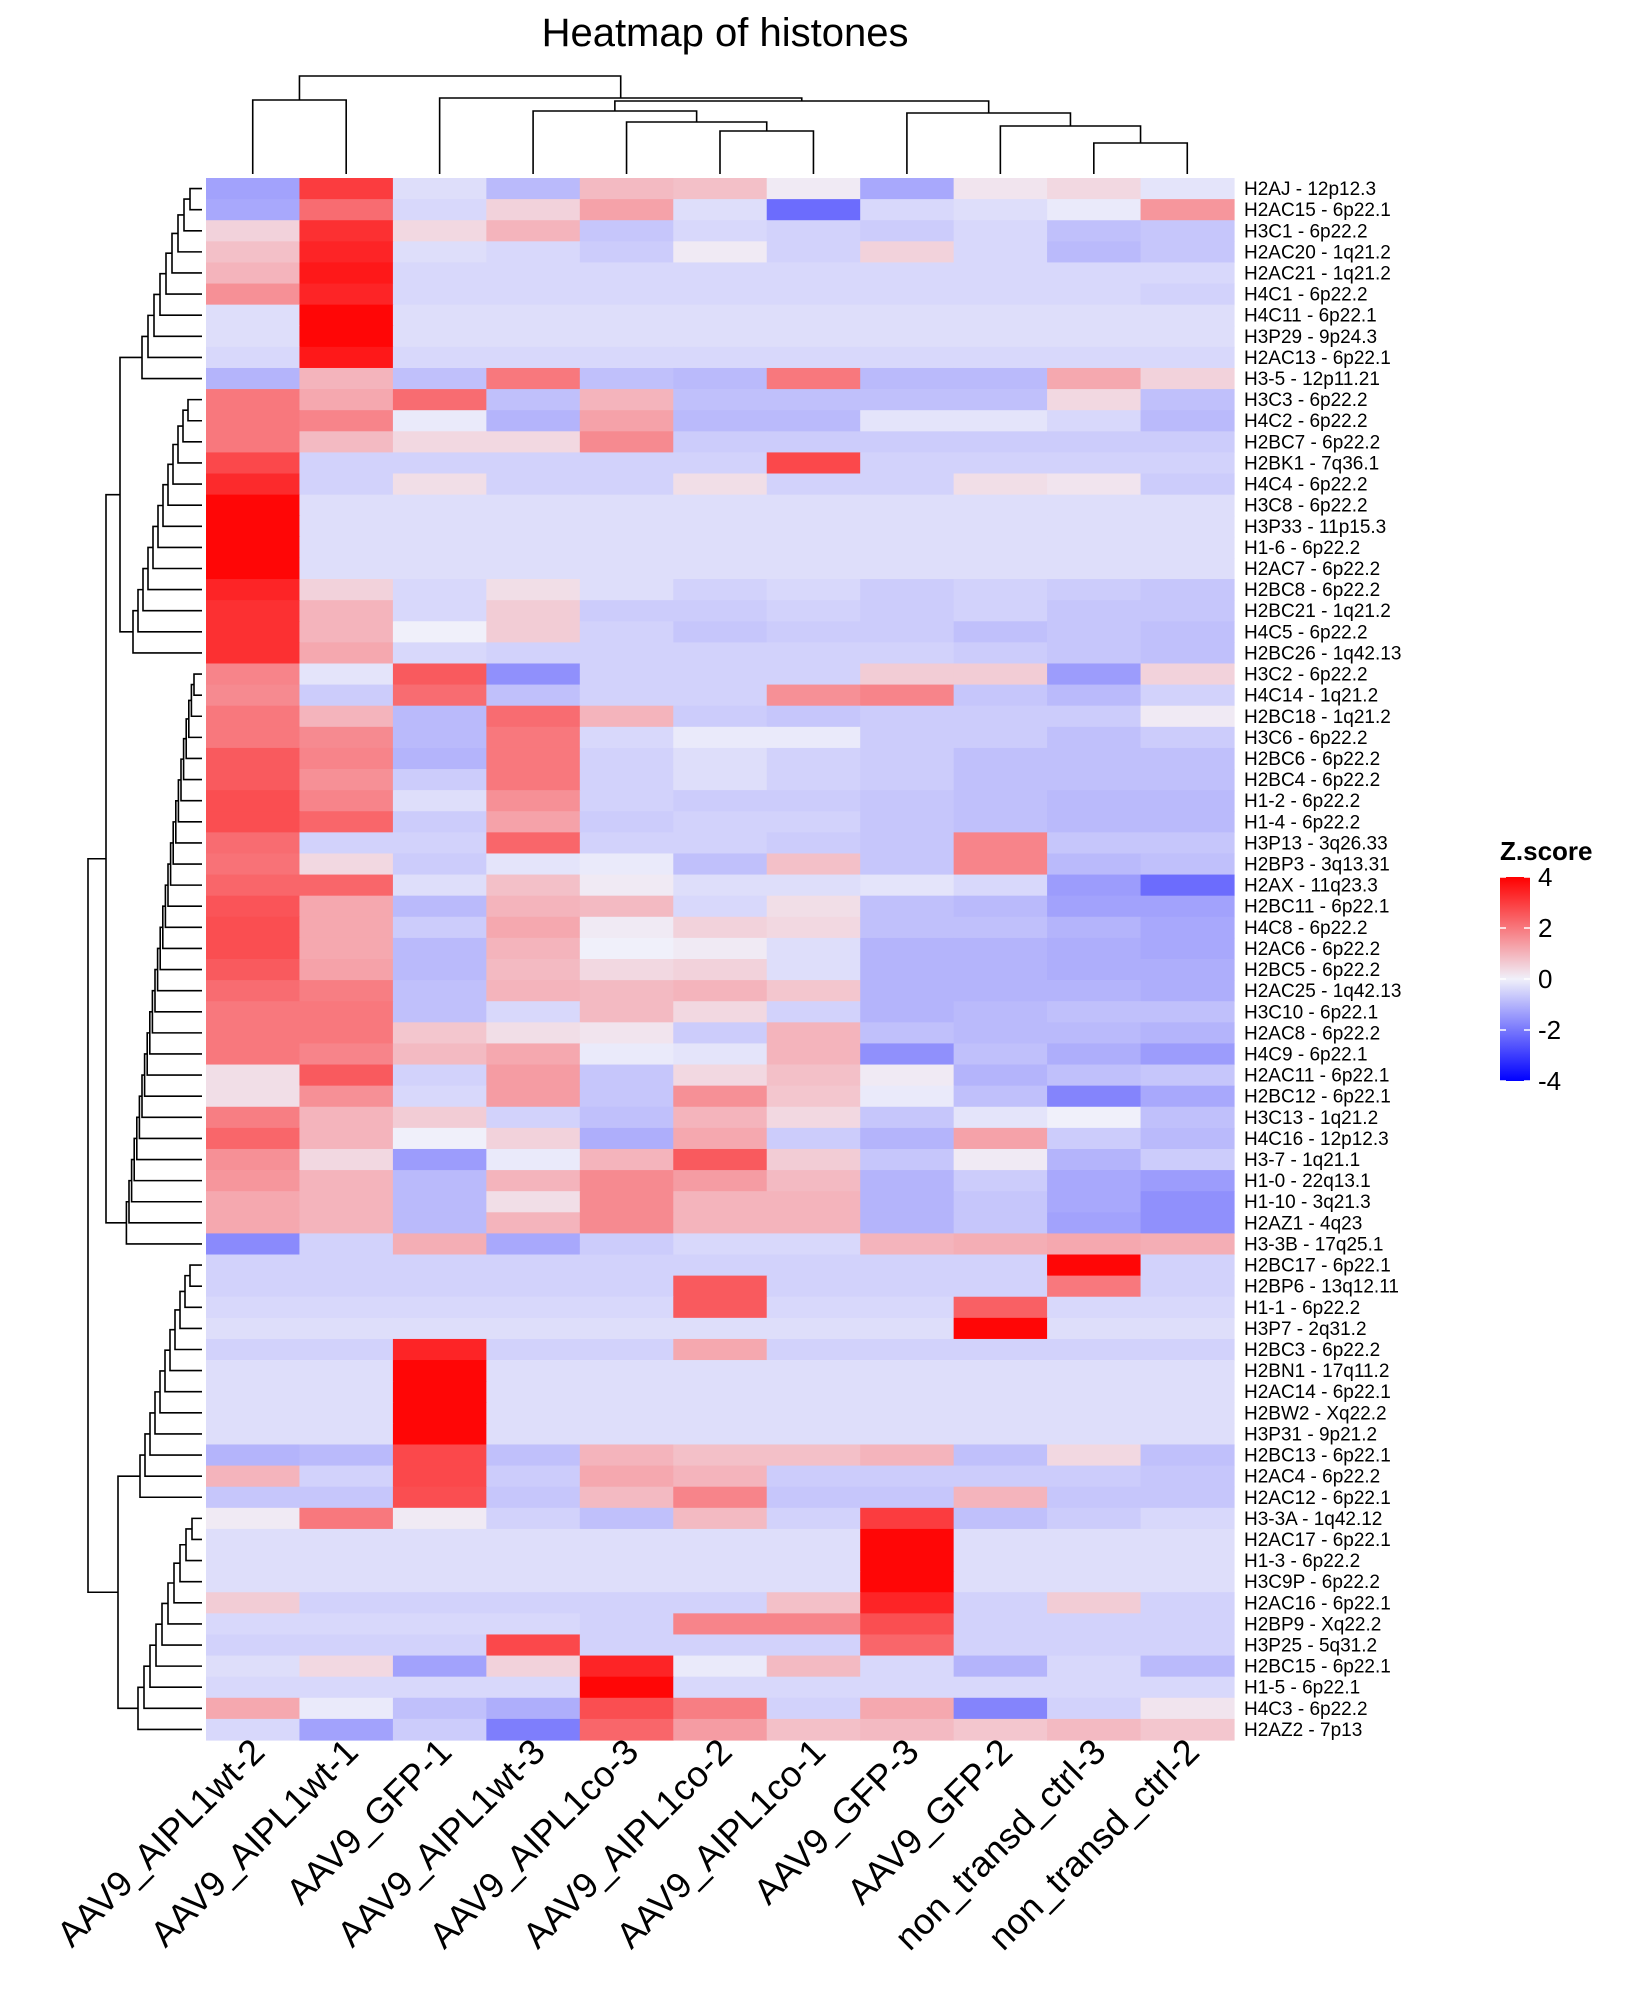 Image resolution: width=1645 pixels, height=2013 pixels. I want to click on row-label: H2BC7 - 6p22.2, so click(1312, 442).